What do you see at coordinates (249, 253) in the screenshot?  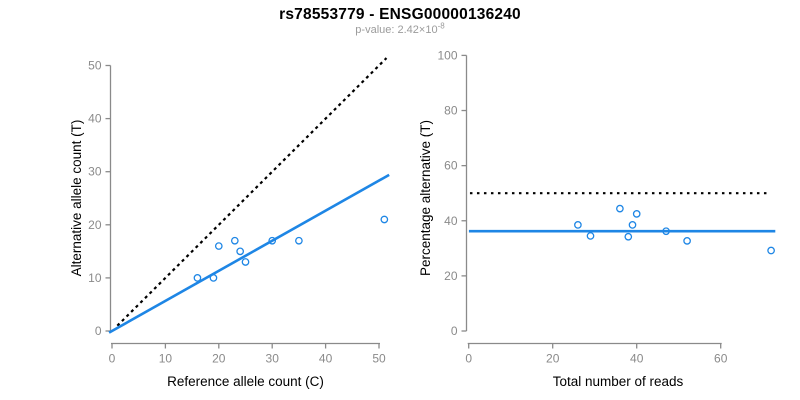 I see `fit-line` at bounding box center [249, 253].